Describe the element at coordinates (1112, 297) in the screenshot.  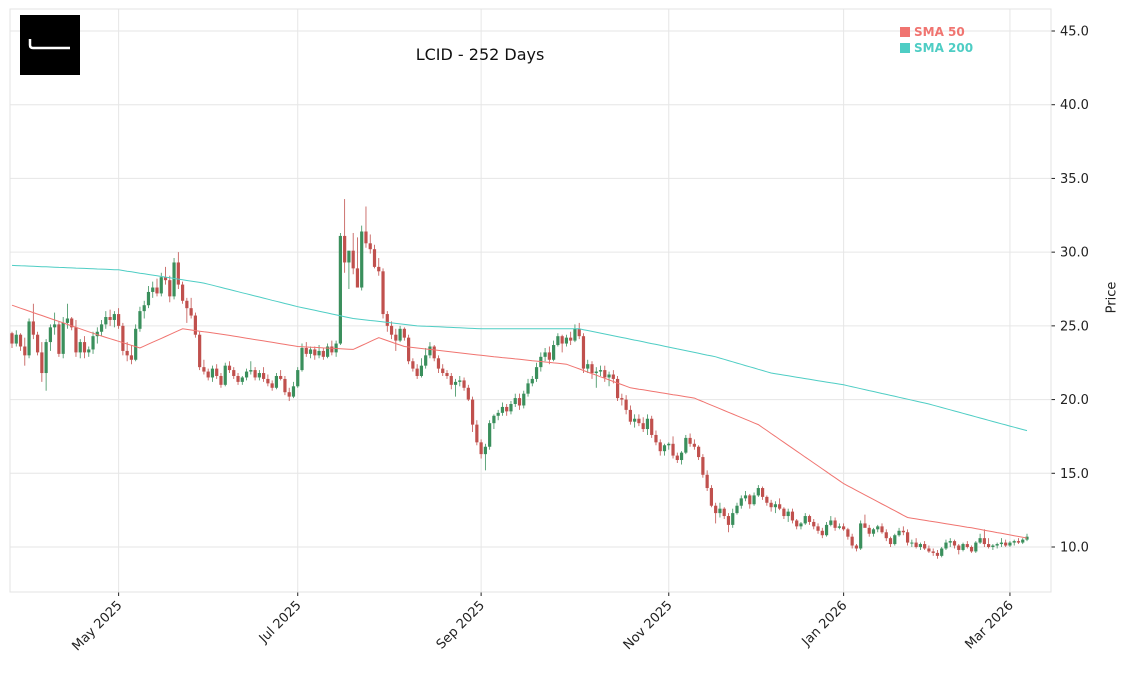
I see `y-axis-label: Price` at that location.